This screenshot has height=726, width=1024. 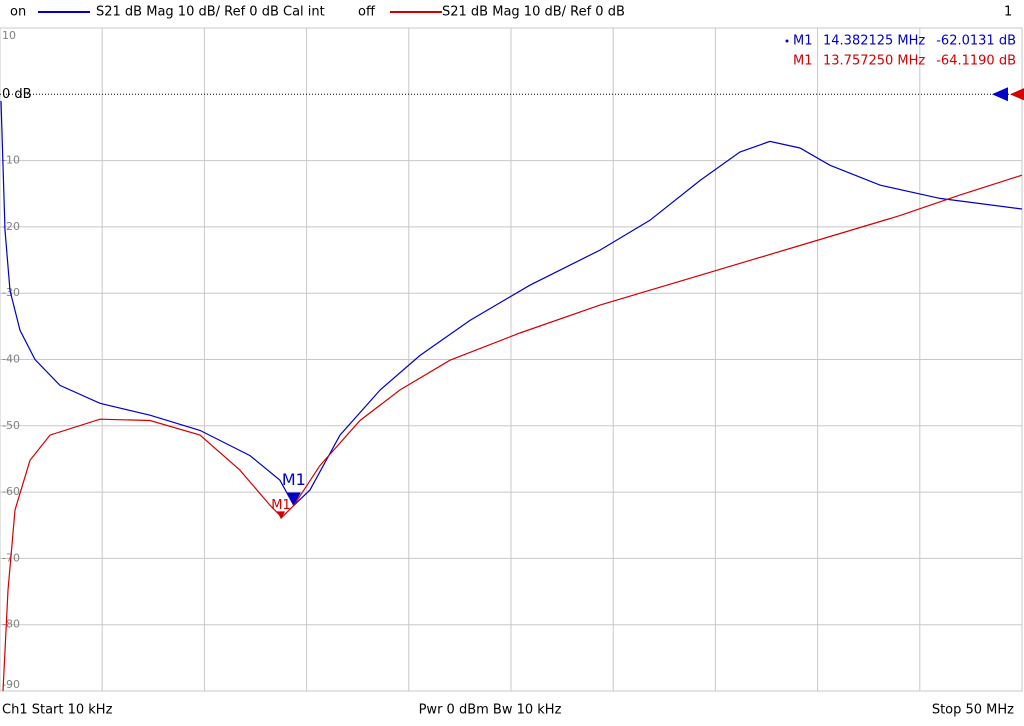 I want to click on y-tick-label: -80, so click(x=11, y=624).